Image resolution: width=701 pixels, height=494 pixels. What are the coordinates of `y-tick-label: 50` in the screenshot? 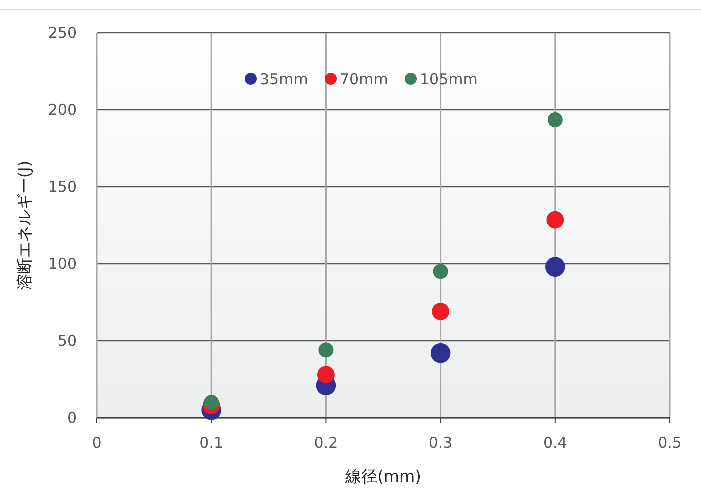 It's located at (67, 341).